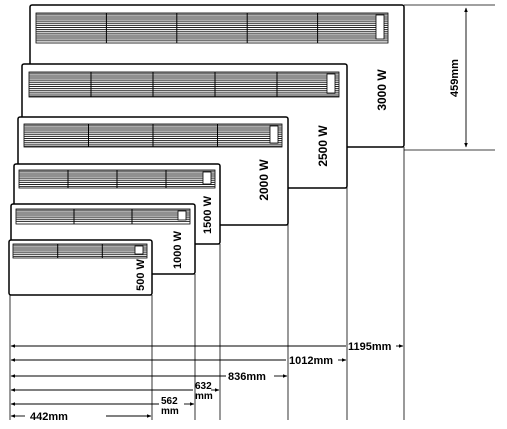  Describe the element at coordinates (203, 386) in the screenshot. I see `dim-632-label-number: 632` at that location.